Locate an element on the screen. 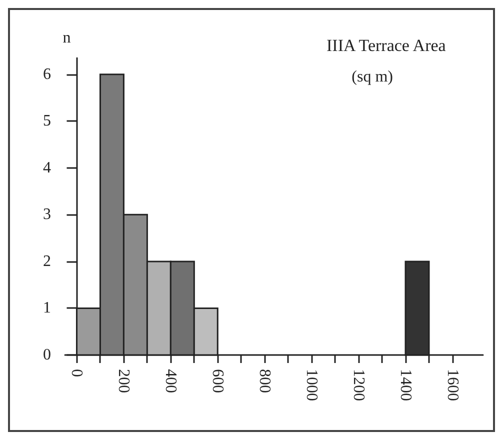 The image size is (501, 438). y-tick-label: 2 is located at coordinates (47, 261).